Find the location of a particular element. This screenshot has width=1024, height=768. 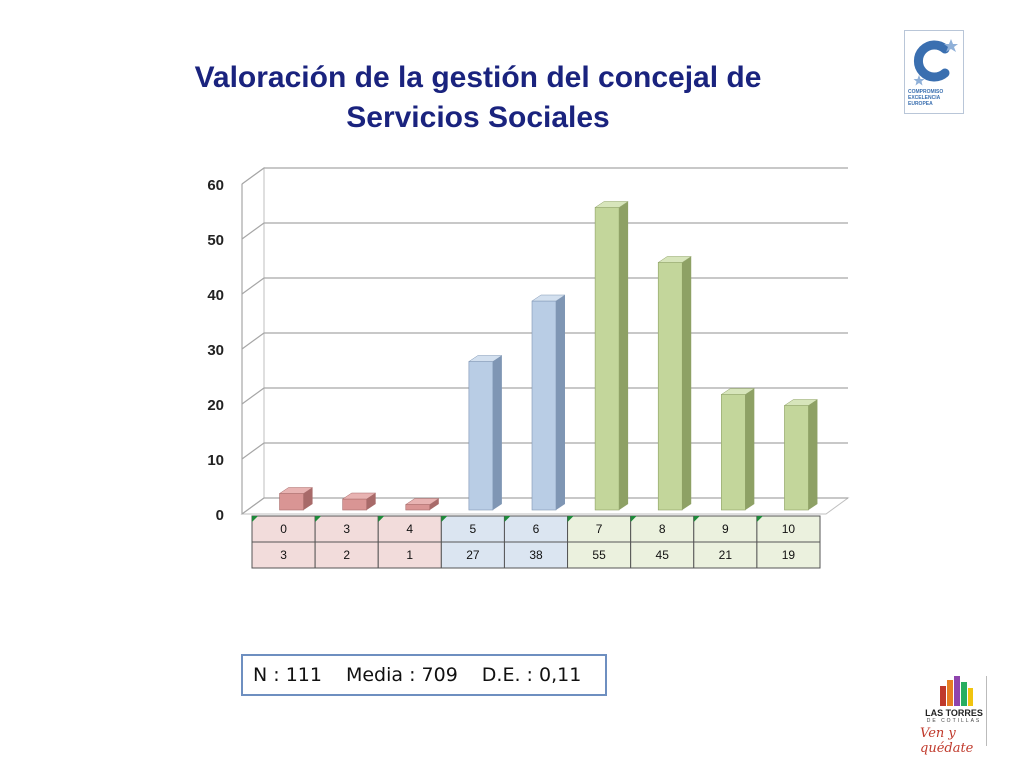

chart-title-line-2: Servicios Sociales is located at coordinates (478, 117).